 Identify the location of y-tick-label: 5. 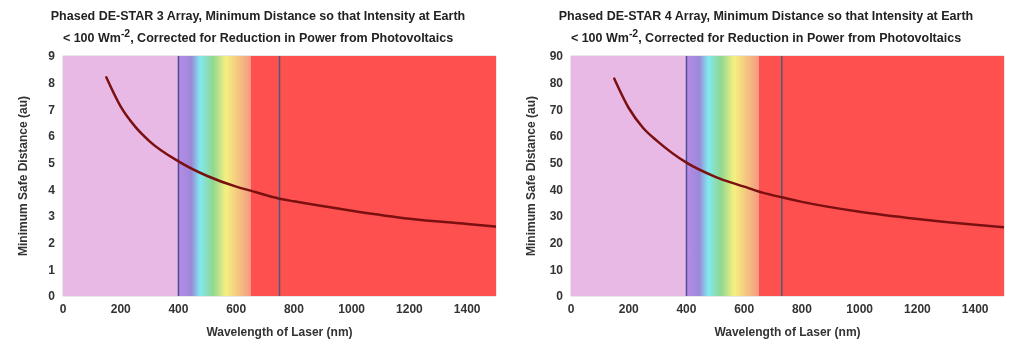
(52, 163).